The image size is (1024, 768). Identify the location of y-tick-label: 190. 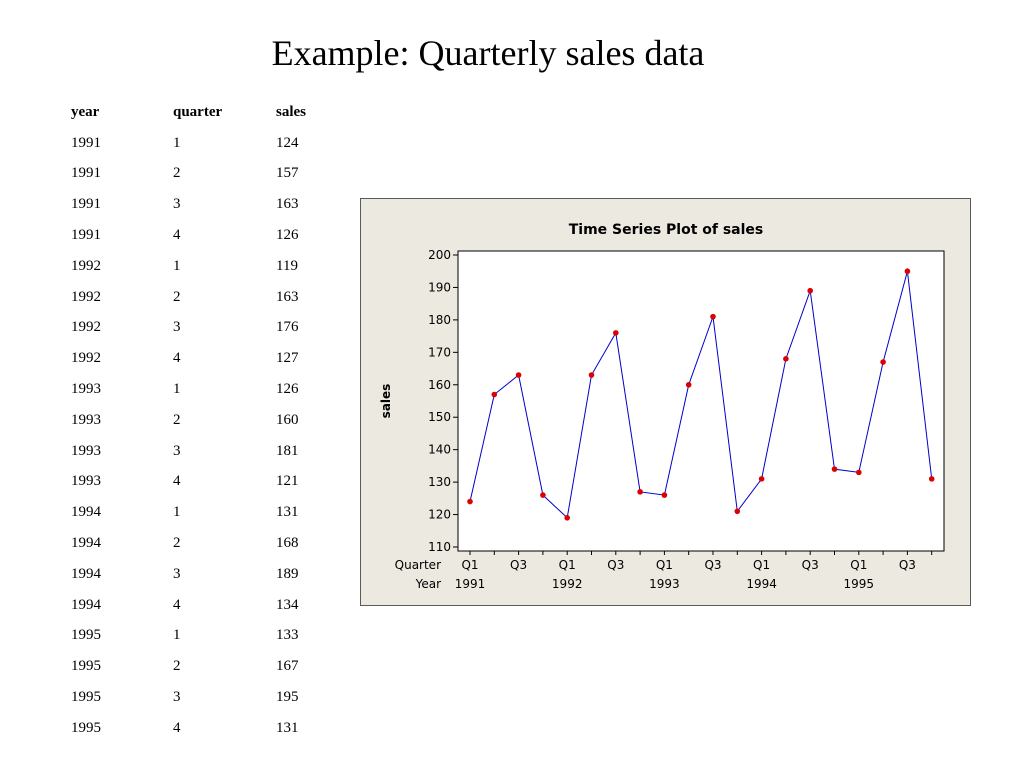
(439, 287).